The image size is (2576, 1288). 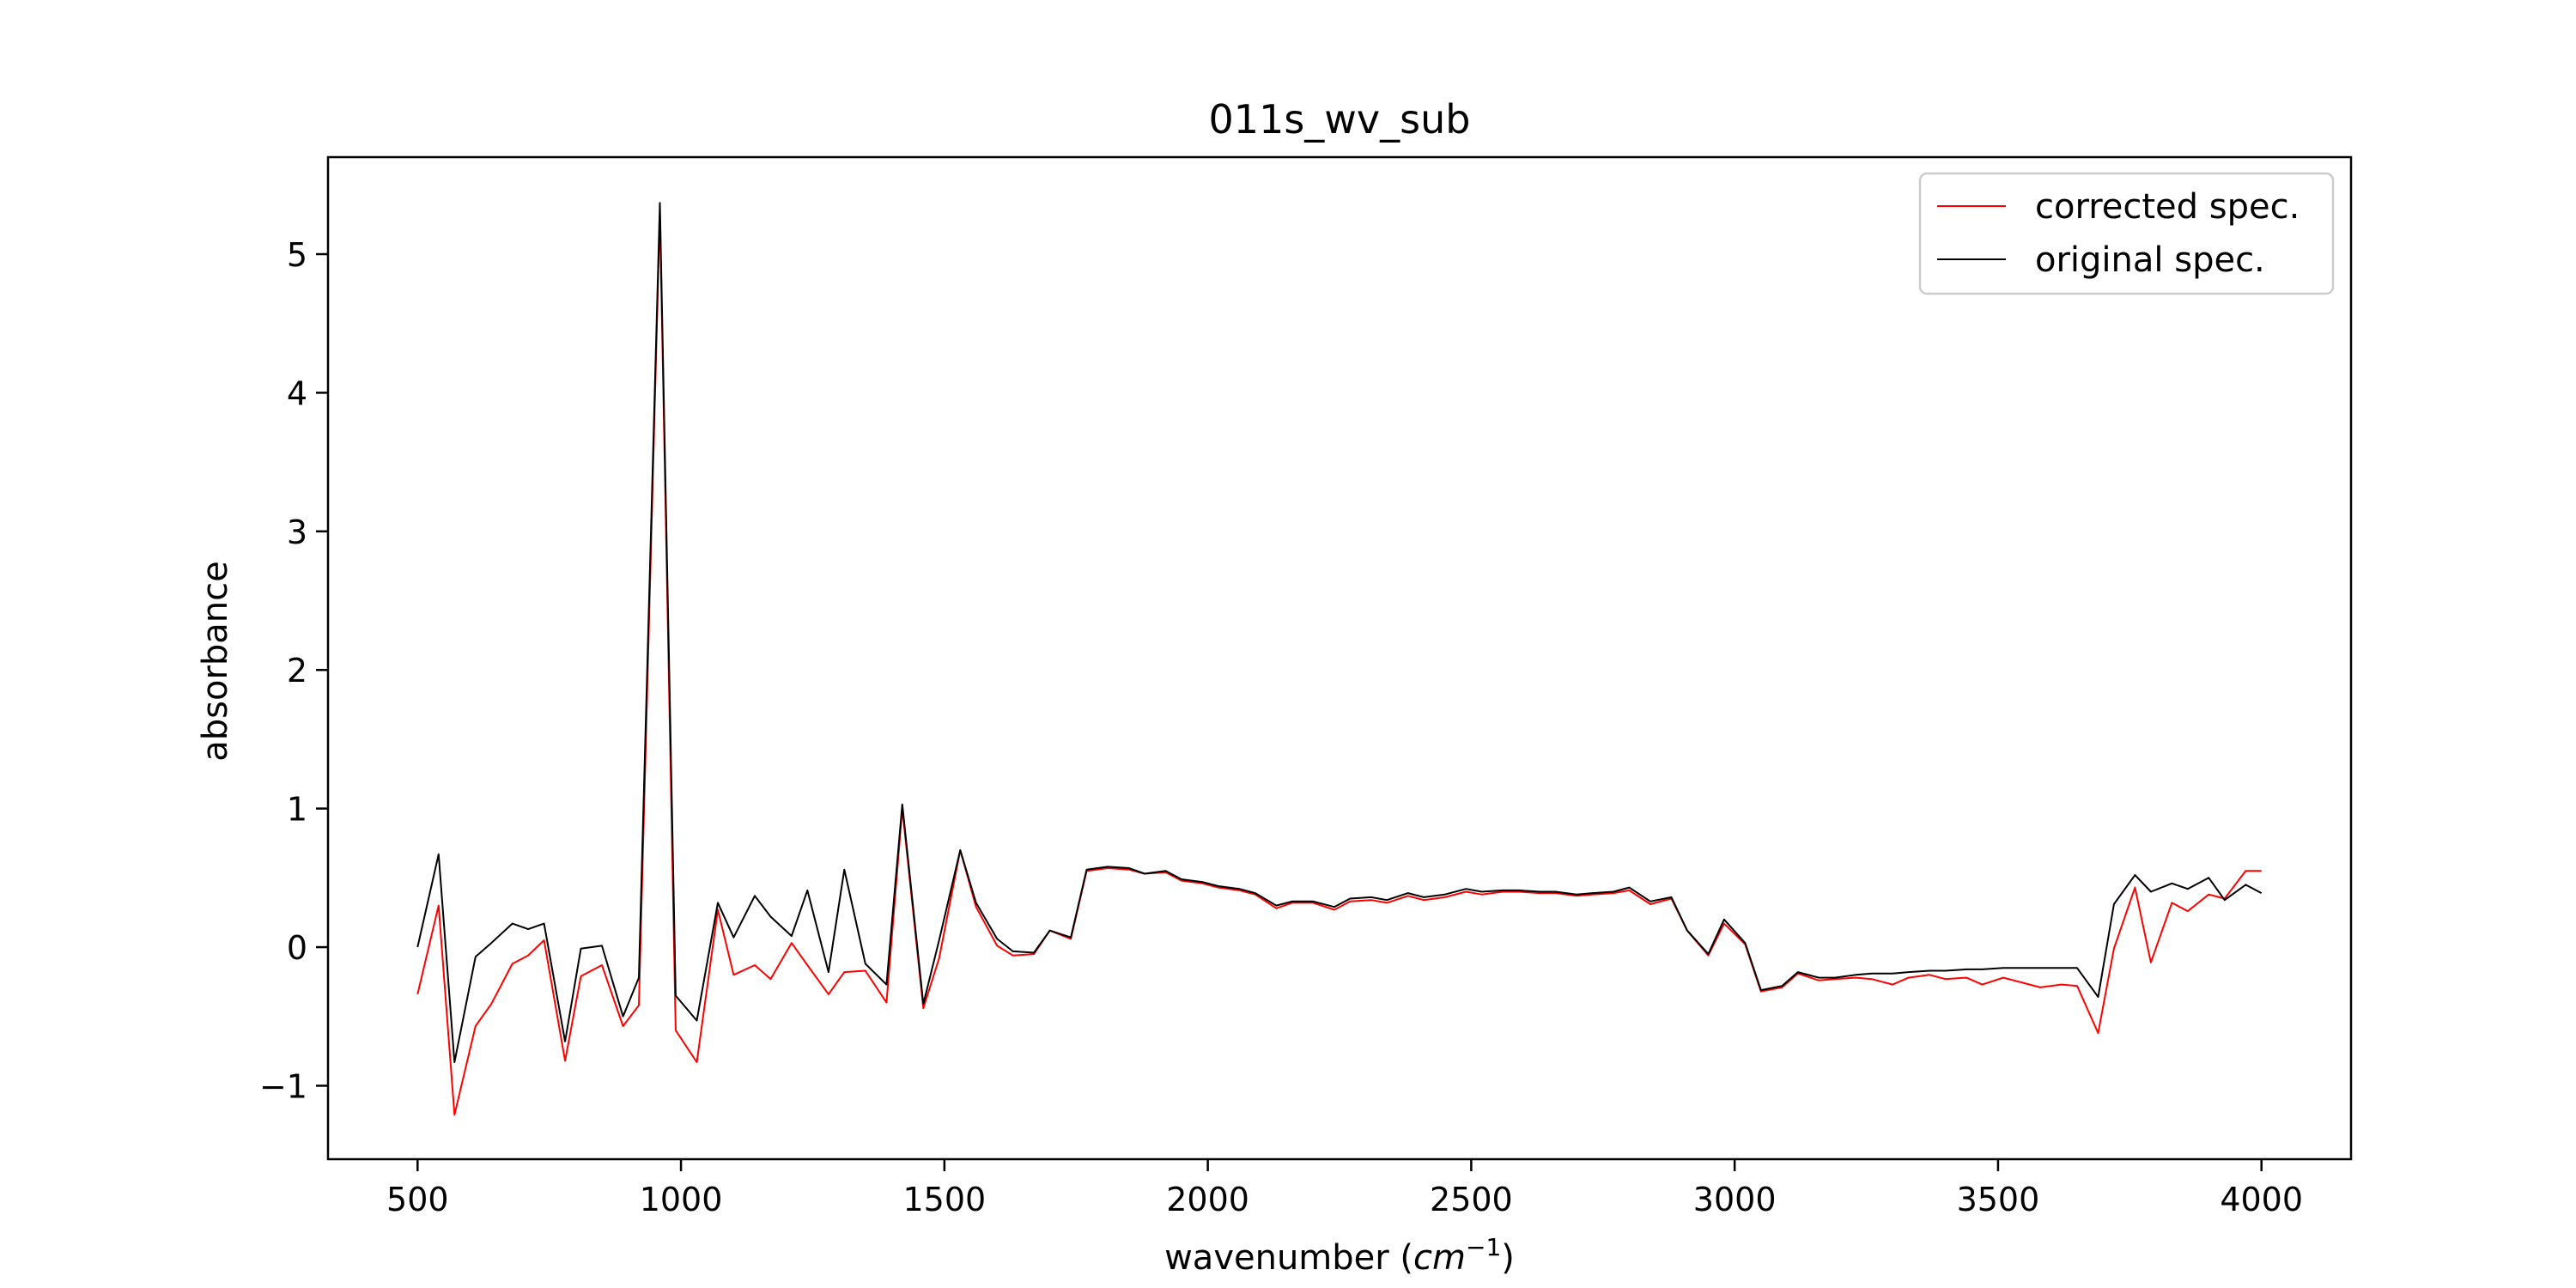 What do you see at coordinates (1207, 1199) in the screenshot?
I see `x-tick-label: 2000` at bounding box center [1207, 1199].